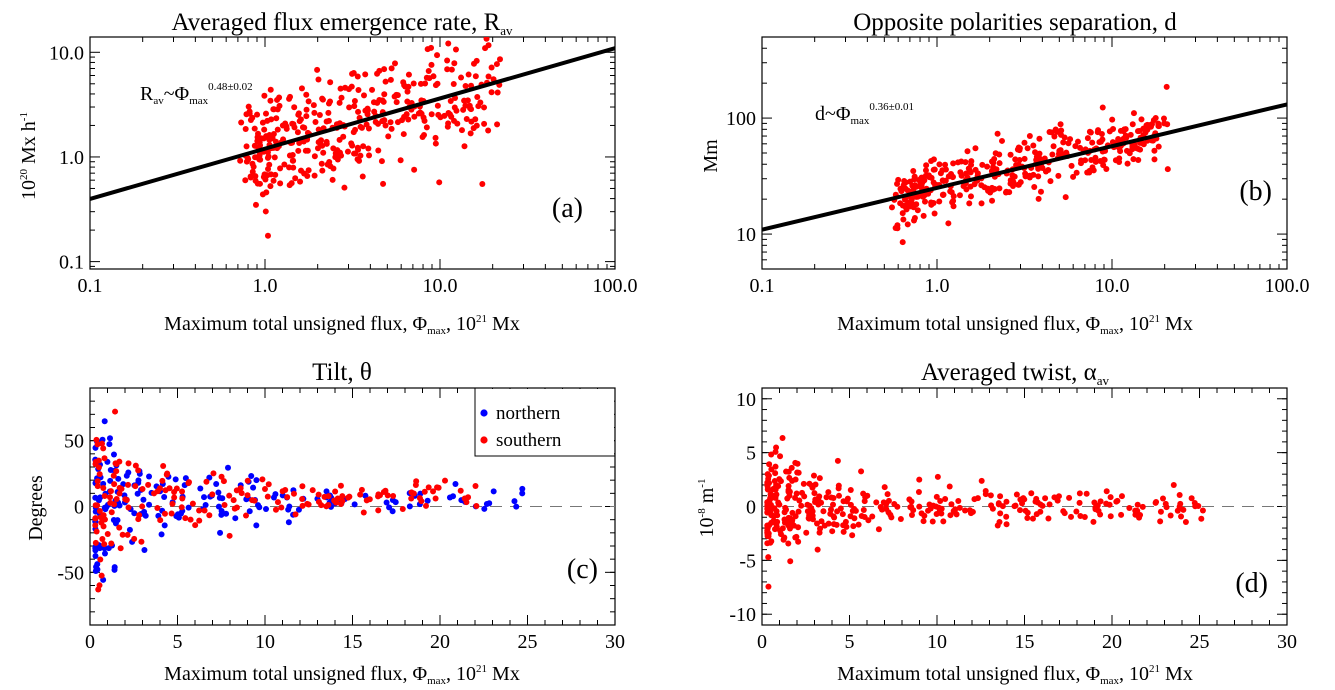  I want to click on chart-c-legend: northern southern, so click(545, 422).